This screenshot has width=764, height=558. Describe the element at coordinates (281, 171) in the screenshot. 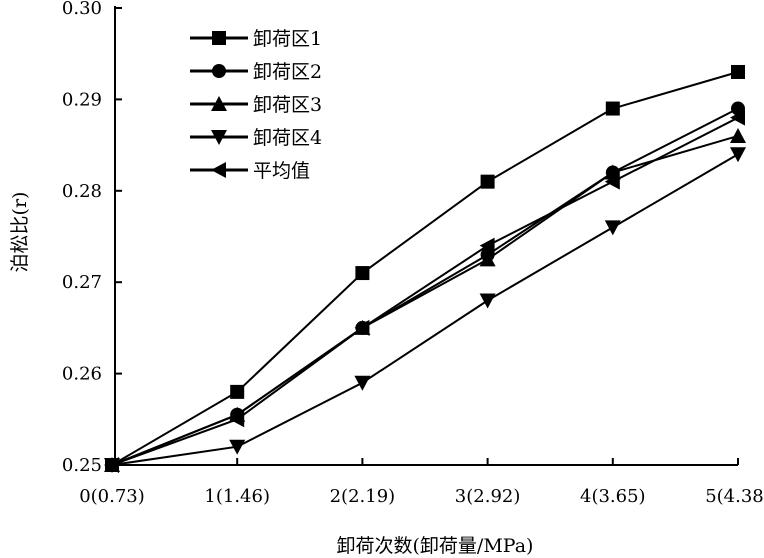

I see `legend-label-5: 平均值` at that location.